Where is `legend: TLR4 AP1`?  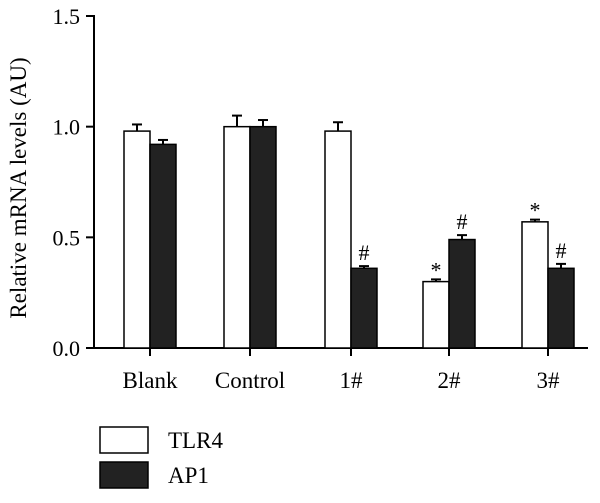
legend: TLR4 AP1 is located at coordinates (161, 457).